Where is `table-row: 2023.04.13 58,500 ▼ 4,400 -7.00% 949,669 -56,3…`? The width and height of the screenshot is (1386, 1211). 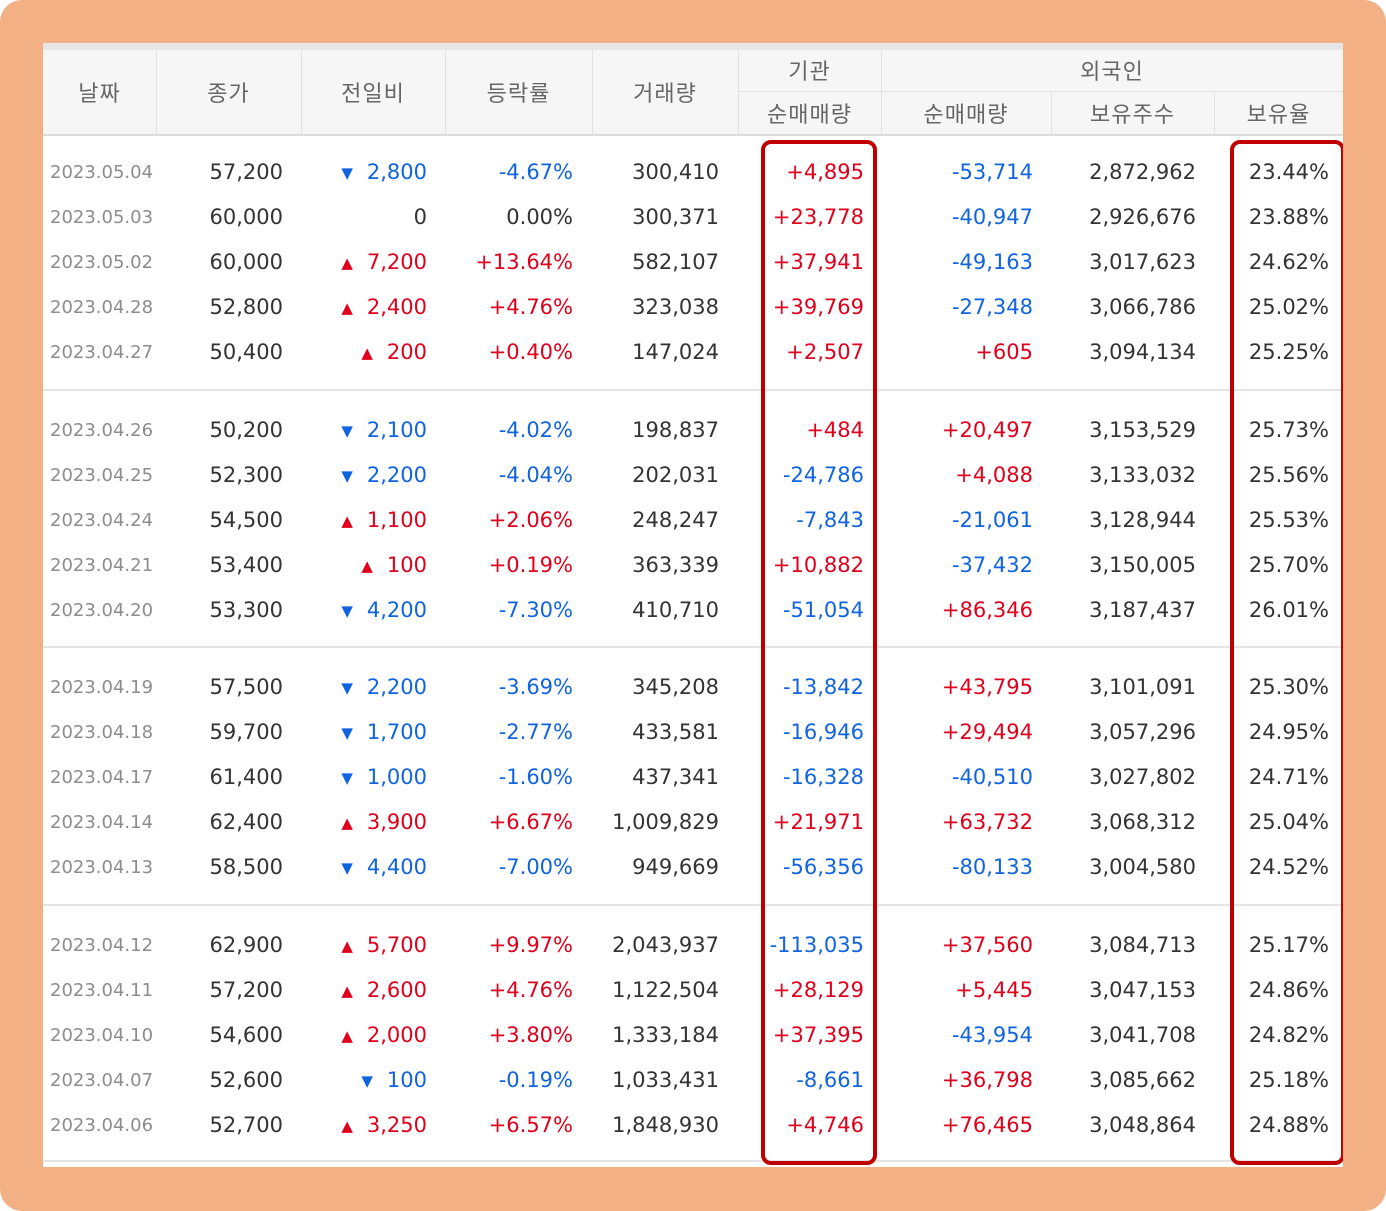 table-row: 2023.04.13 58,500 ▼ 4,400 -7.00% 949,669 -56,3… is located at coordinates (693, 867).